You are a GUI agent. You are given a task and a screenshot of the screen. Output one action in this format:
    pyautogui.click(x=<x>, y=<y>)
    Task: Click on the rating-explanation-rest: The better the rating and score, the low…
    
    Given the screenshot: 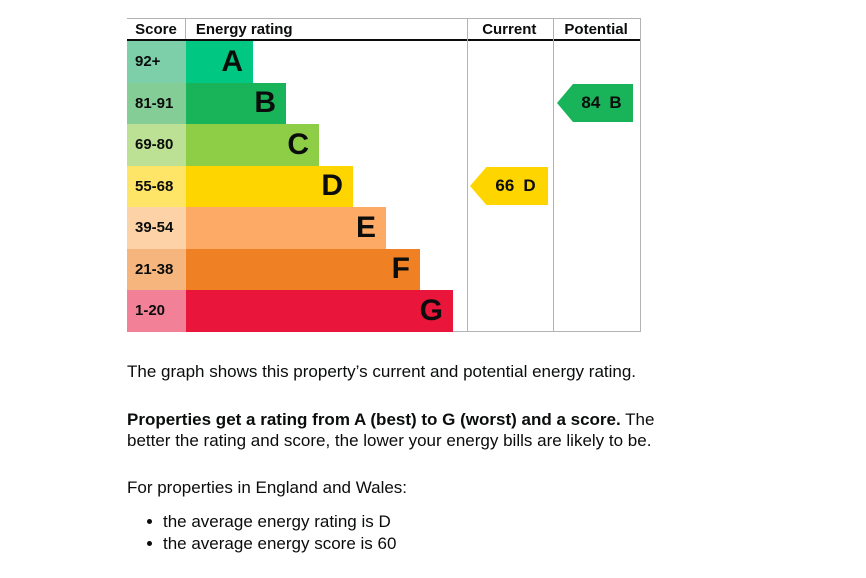 What is the action you would take?
    pyautogui.click(x=391, y=430)
    